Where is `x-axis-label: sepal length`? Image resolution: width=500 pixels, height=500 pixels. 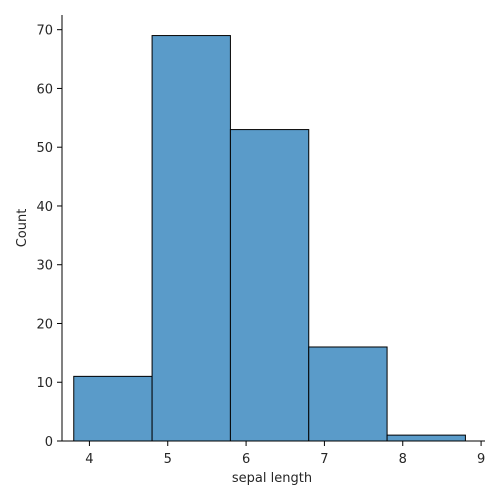
x-axis-label: sepal length is located at coordinates (272, 478).